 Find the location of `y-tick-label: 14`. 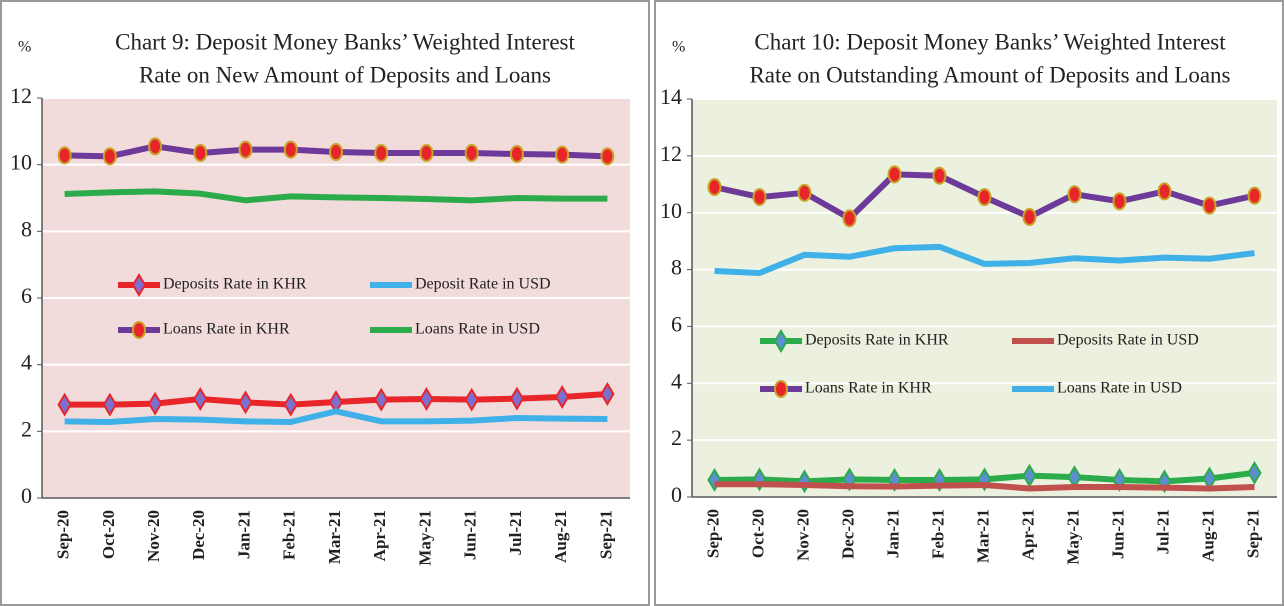

y-tick-label: 14 is located at coordinates (671, 96).